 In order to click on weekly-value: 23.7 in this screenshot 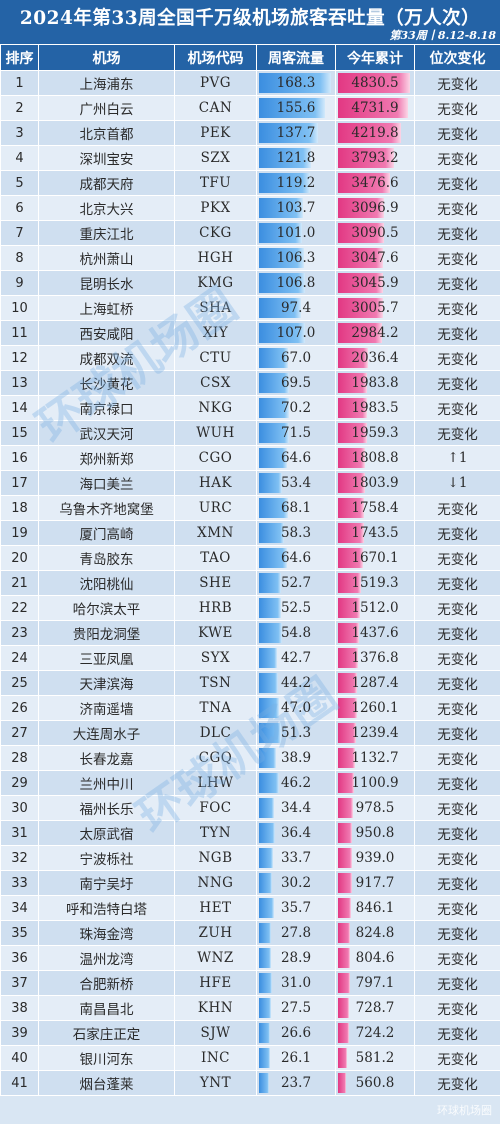, I will do `click(296, 1083)`.